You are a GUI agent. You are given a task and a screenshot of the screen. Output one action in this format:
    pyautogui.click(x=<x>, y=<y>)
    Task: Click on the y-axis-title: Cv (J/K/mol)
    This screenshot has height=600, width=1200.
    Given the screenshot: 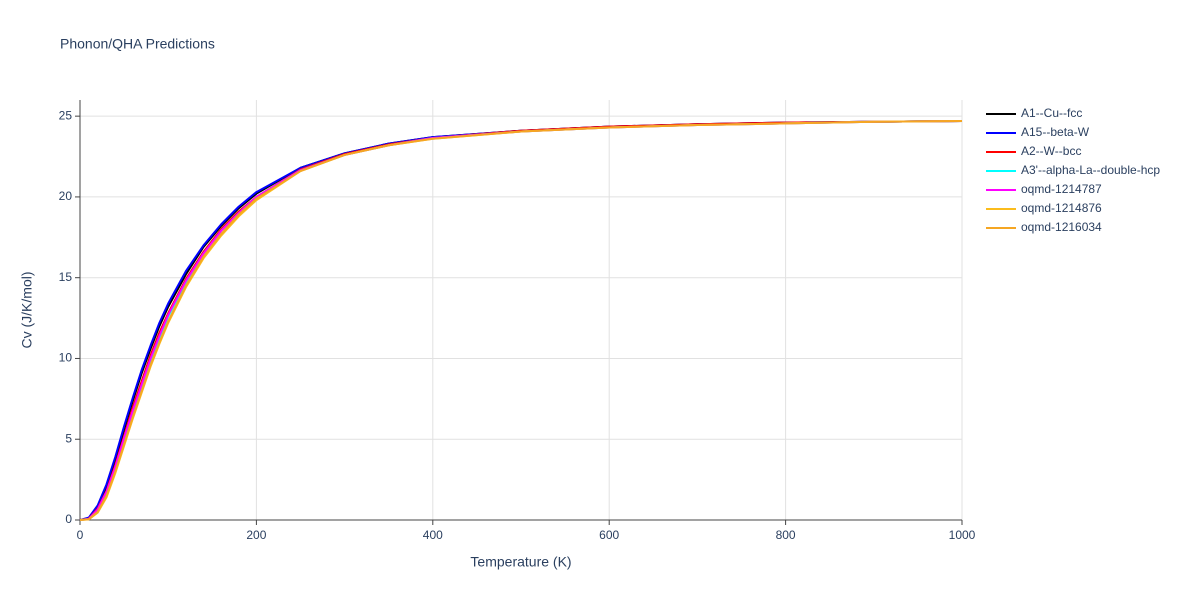 What is the action you would take?
    pyautogui.click(x=27, y=310)
    